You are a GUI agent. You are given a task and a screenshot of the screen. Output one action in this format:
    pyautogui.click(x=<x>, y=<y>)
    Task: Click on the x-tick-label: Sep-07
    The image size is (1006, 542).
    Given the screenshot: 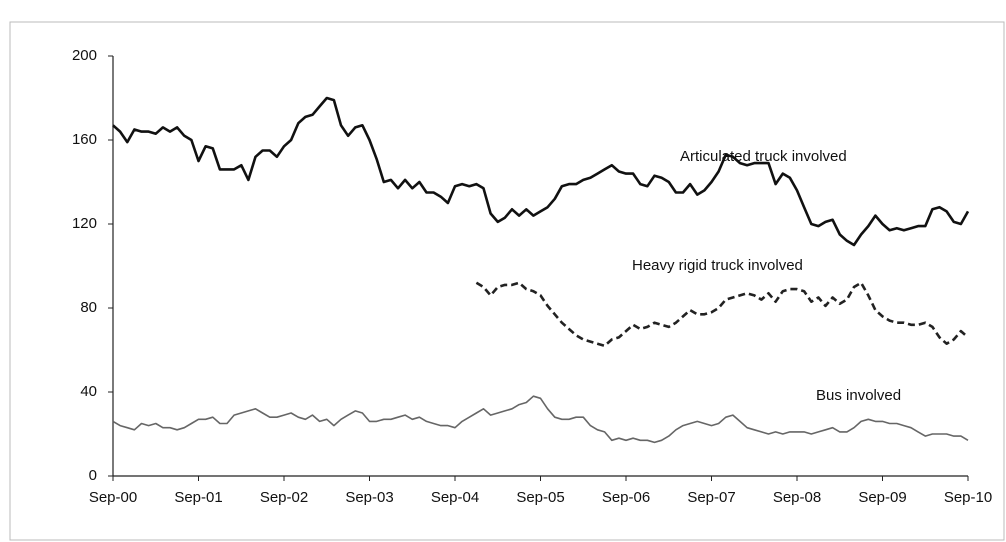 What is the action you would take?
    pyautogui.click(x=711, y=497)
    